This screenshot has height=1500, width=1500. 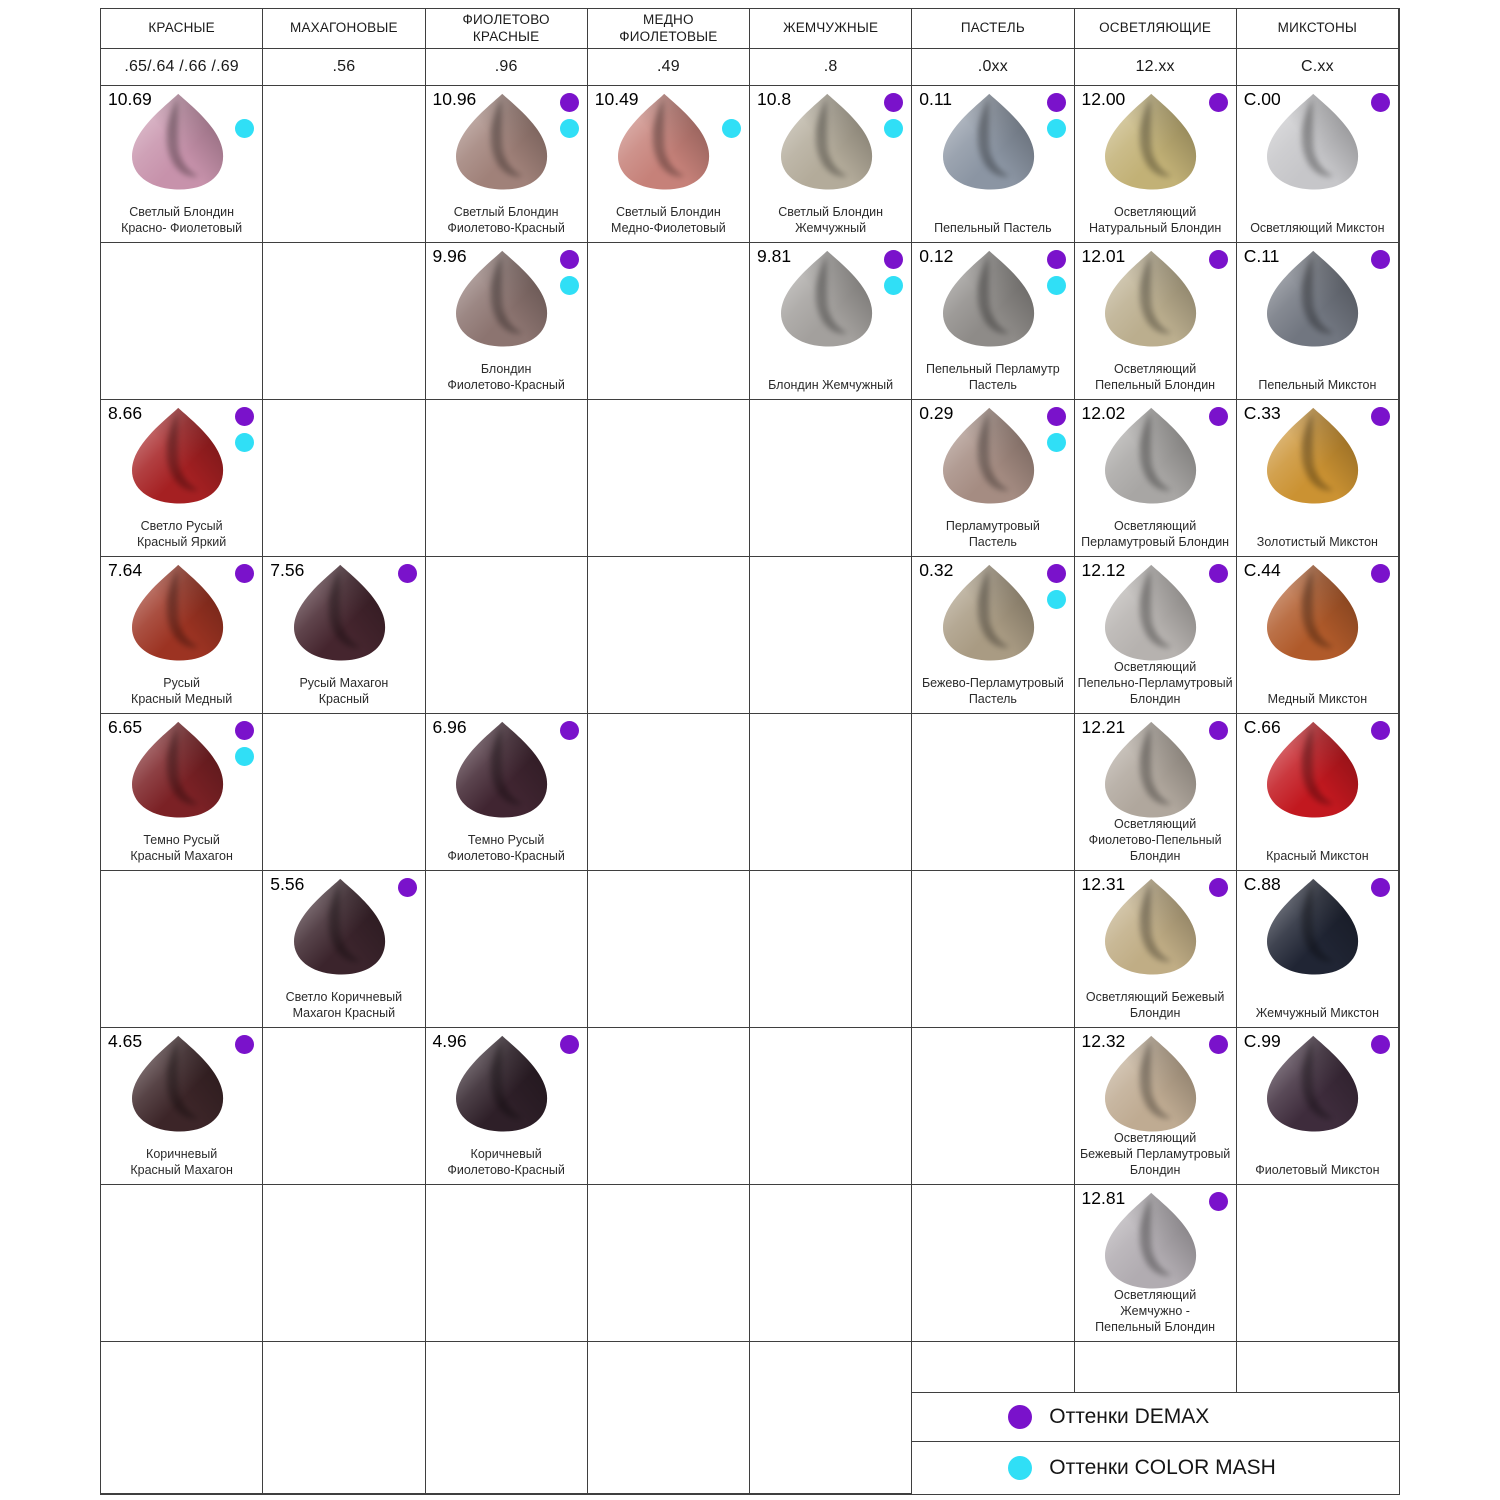 I want to click on legend-block: Оттенки DEMAX Оттенки COLOR MASH, so click(x=1155, y=1418).